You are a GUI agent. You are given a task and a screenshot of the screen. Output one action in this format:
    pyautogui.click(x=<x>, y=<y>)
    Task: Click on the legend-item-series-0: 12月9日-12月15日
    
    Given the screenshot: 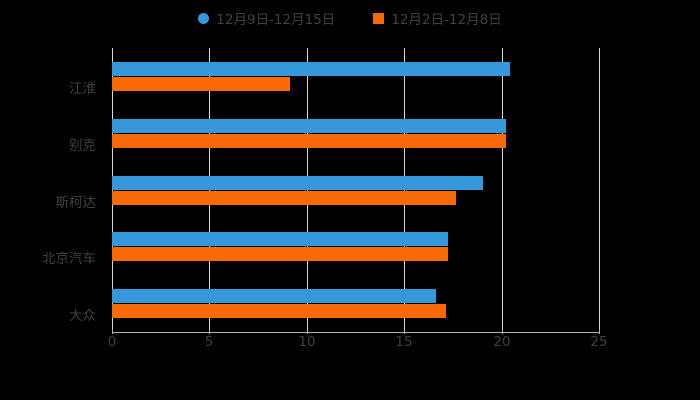 What is the action you would take?
    pyautogui.click(x=266, y=18)
    